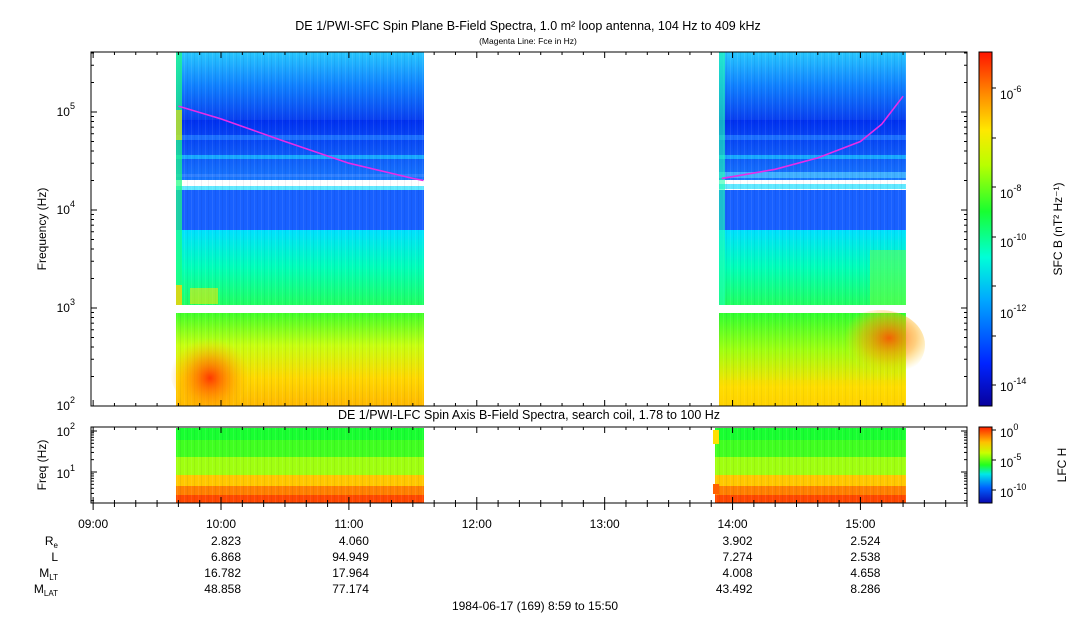  What do you see at coordinates (42, 229) in the screenshot?
I see `sfc-y-axis-label: Frequency (Hz)` at bounding box center [42, 229].